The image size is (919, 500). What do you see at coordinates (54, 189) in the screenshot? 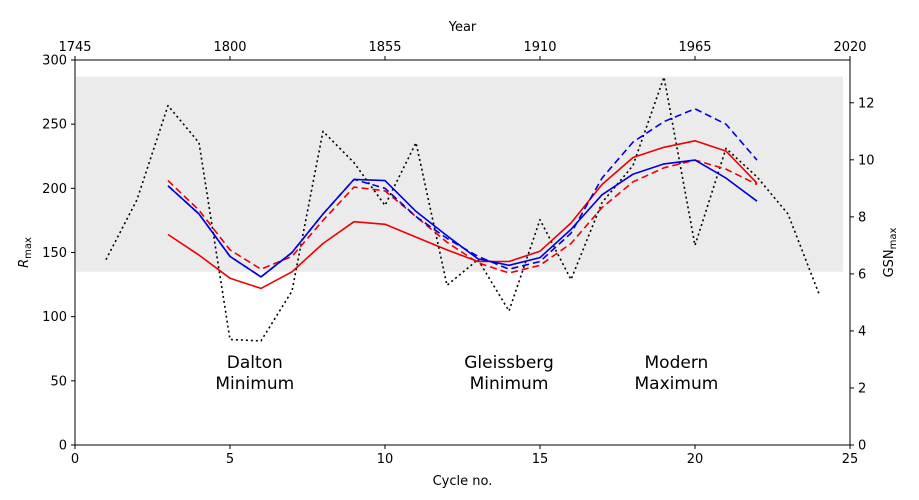
I see `y-left-tick-label: 200` at bounding box center [54, 189].